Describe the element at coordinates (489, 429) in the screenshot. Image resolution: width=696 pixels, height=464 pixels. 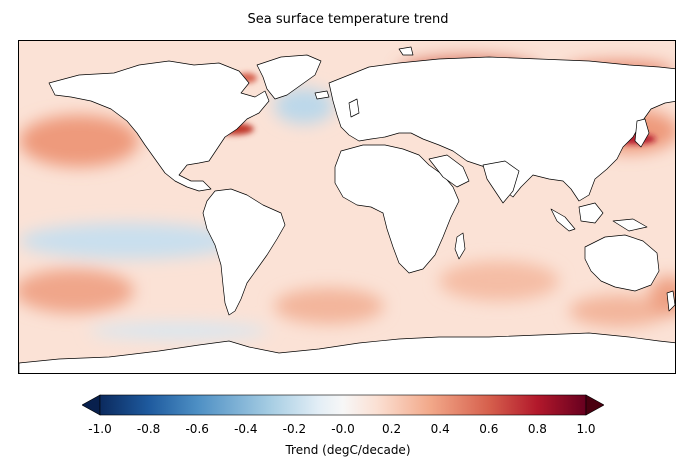
I see `colorbar-tick-label: 0.6` at that location.